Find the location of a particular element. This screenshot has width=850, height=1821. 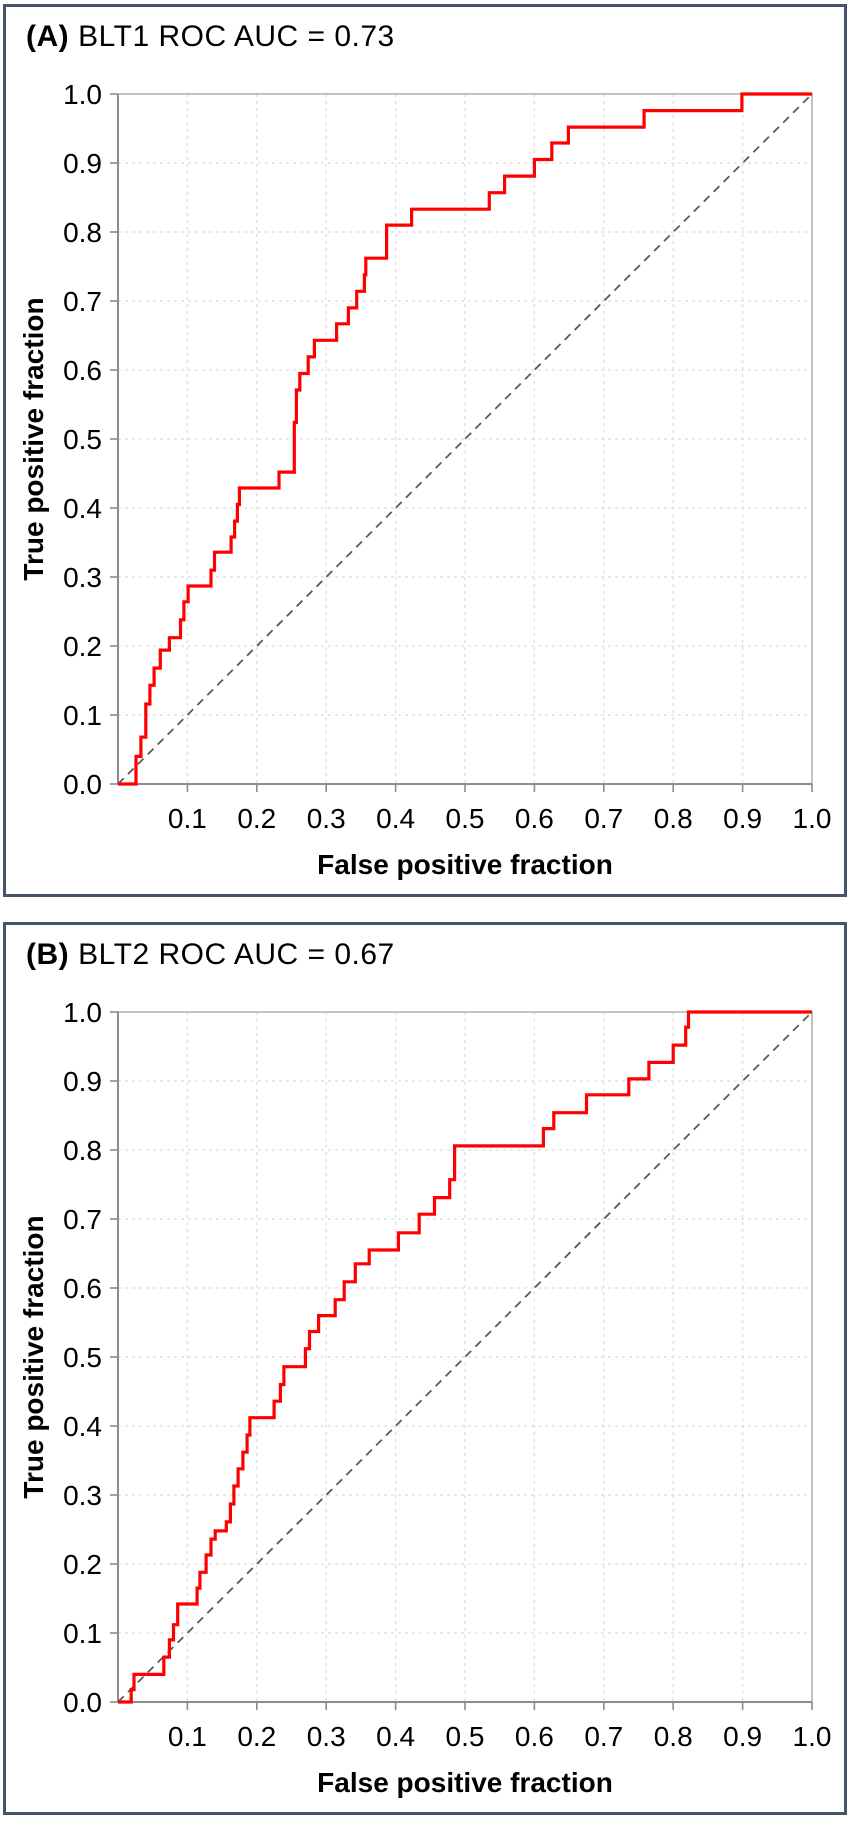

chart-title-a: (A) BLT1 ROC AUC = 0.73 is located at coordinates (210, 37).